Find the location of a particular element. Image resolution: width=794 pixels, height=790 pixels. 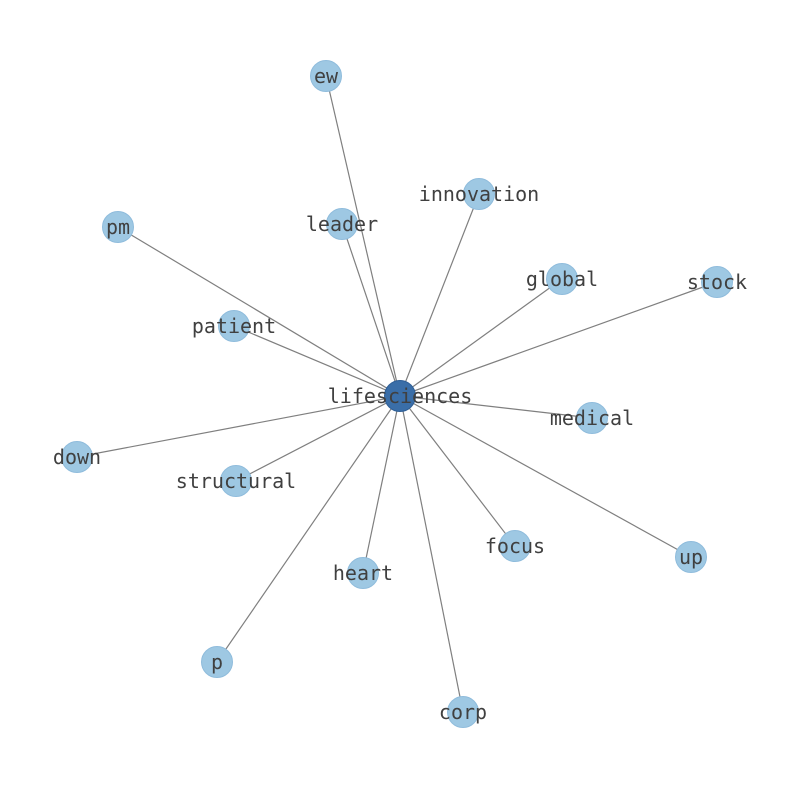

node-focus is located at coordinates (515, 546).